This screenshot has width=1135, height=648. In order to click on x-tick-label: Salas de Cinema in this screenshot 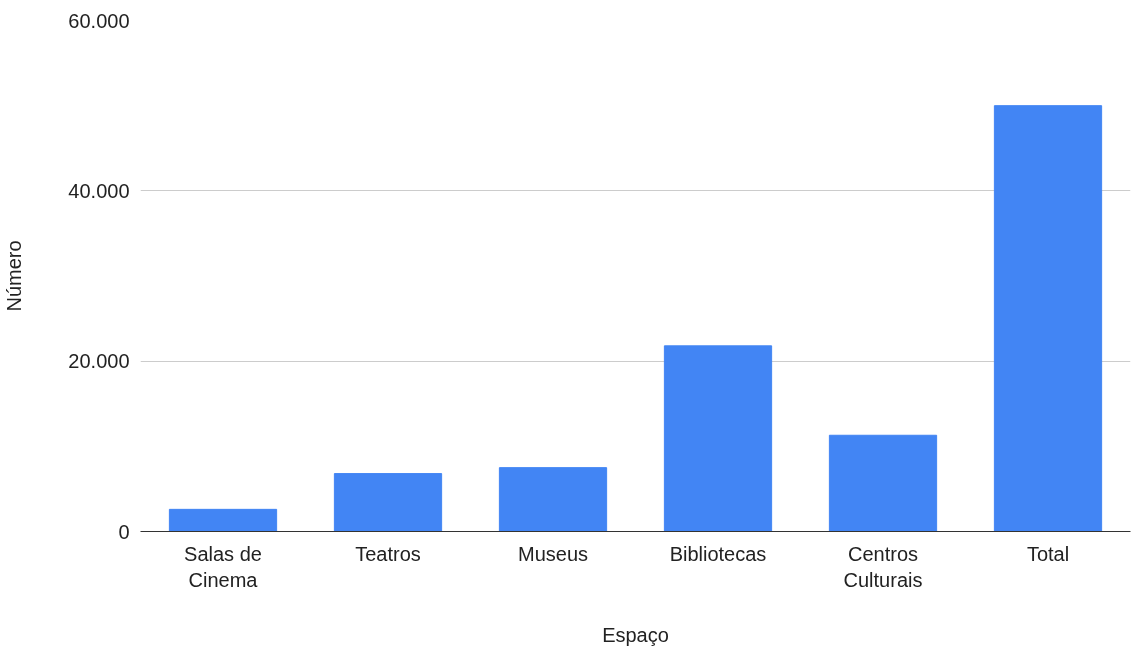, I will do `click(223, 566)`.